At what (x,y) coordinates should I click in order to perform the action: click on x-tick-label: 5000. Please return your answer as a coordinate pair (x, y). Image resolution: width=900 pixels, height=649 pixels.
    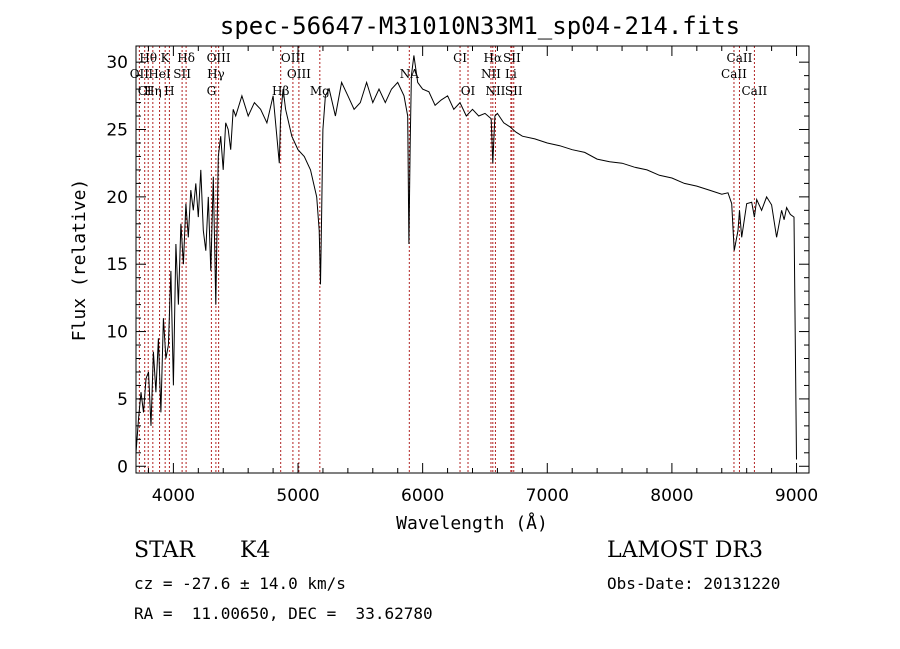
    Looking at the image, I should click on (297, 496).